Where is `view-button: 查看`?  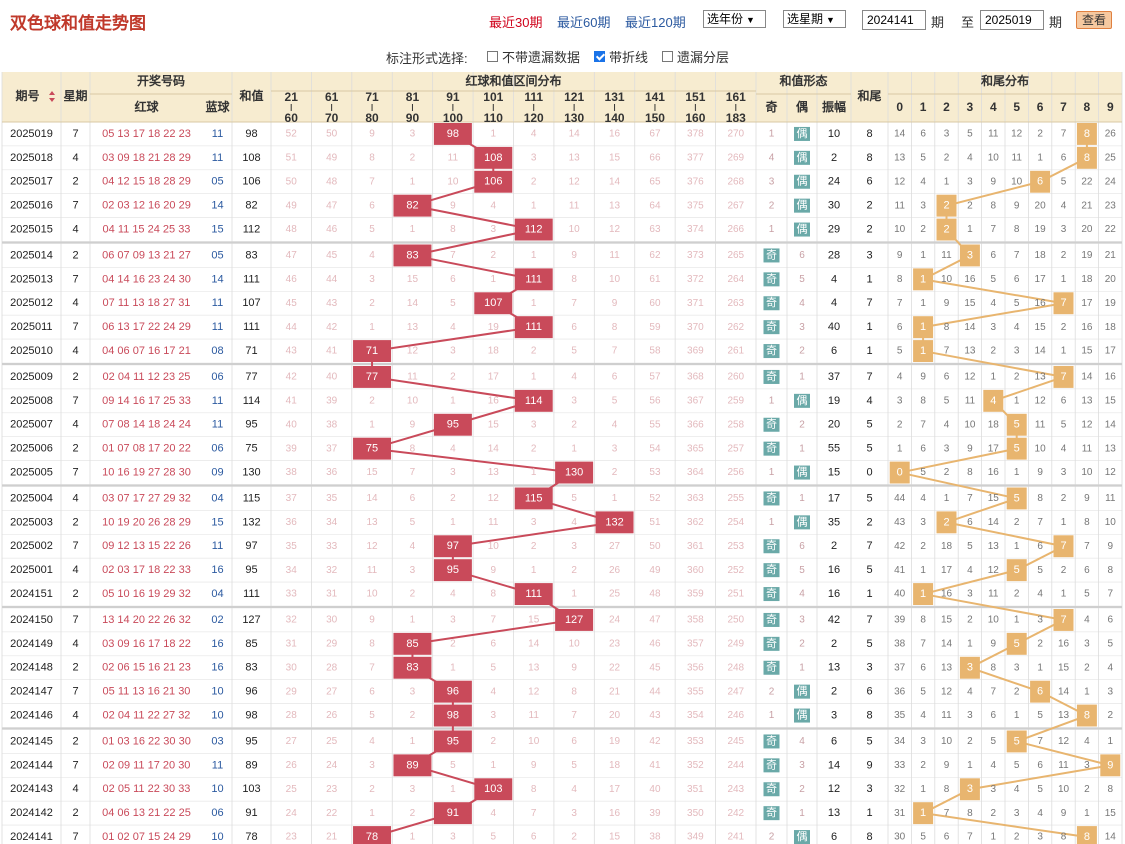 view-button: 查看 is located at coordinates (1094, 20).